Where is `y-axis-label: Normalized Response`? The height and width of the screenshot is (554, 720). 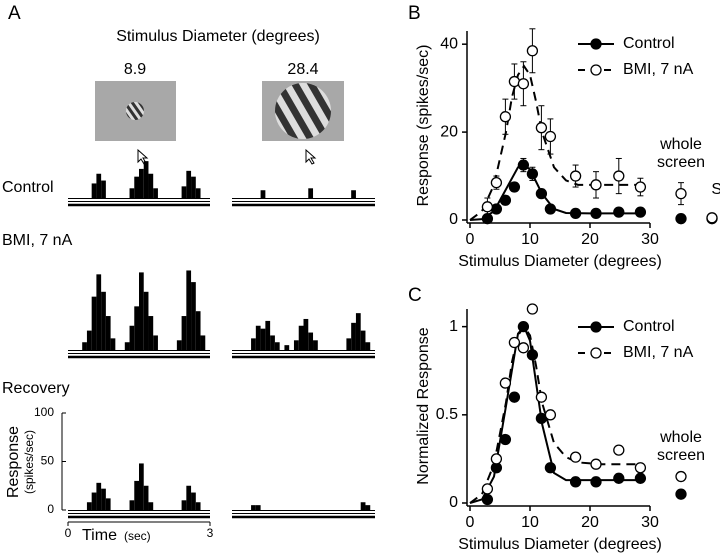 y-axis-label: Normalized Response is located at coordinates (423, 406).